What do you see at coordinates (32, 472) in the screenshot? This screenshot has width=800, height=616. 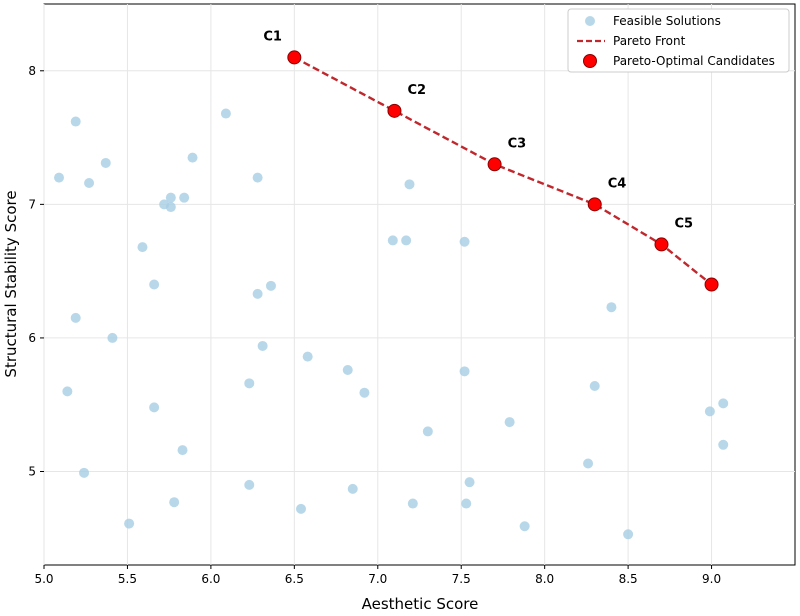 I see `y-tick-label: 5` at bounding box center [32, 472].